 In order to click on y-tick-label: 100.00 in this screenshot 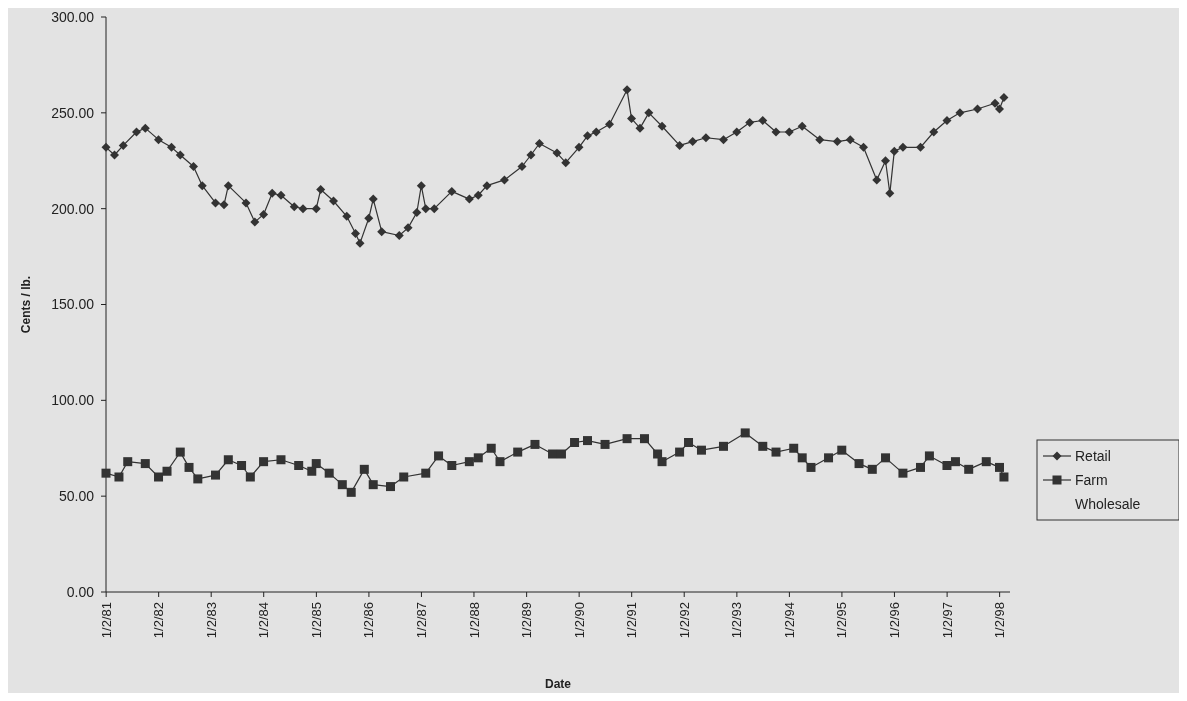, I will do `click(73, 400)`.